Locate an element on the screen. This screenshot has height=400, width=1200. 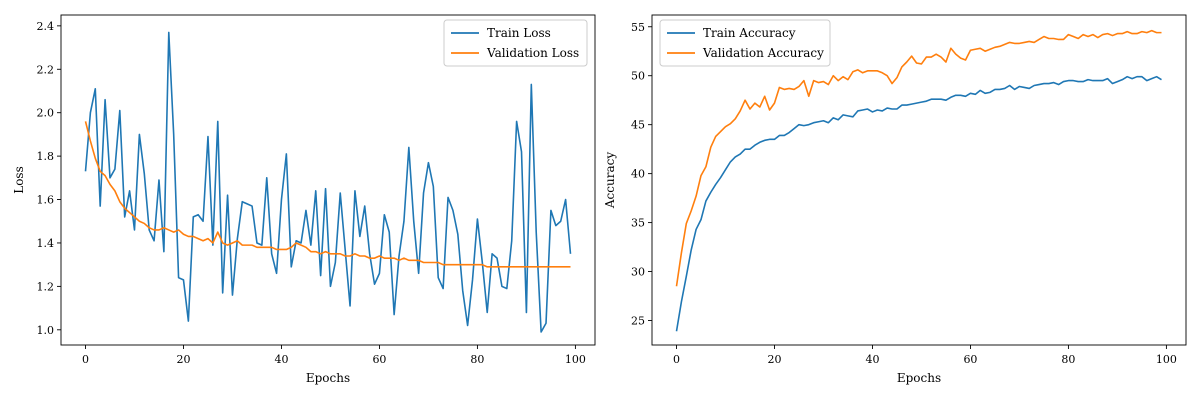
y-tick-label: 25 is located at coordinates (638, 321).